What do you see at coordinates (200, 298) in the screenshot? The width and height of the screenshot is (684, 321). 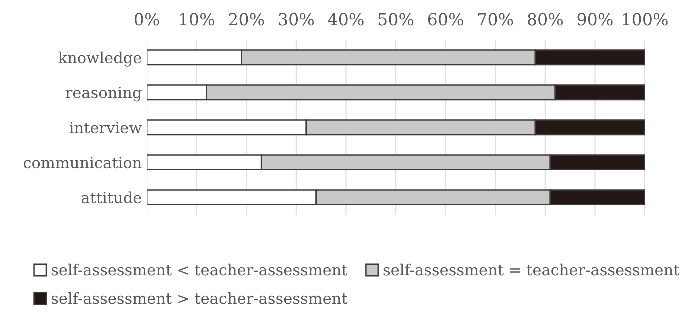 I see `legend-label: self-assessment > teacher-assessment` at bounding box center [200, 298].